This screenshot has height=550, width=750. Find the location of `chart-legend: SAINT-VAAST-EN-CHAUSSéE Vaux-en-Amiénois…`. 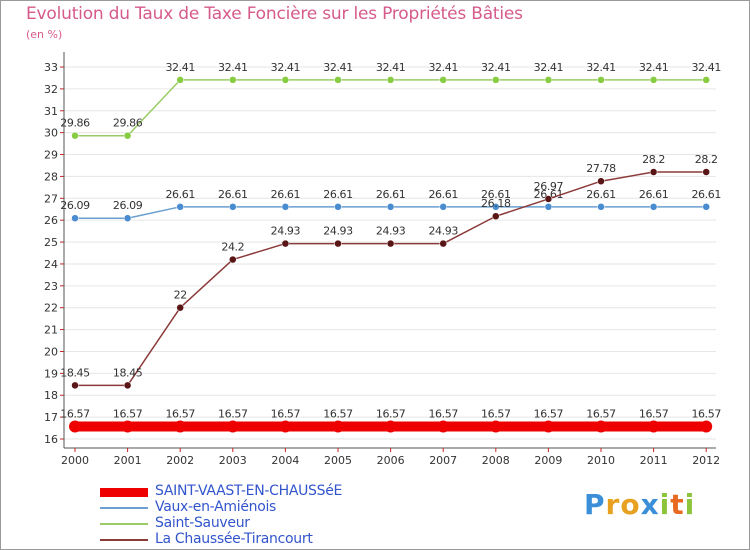

chart-legend: SAINT-VAAST-EN-CHAUSSéE Vaux-en-Amiénois… is located at coordinates (265, 515).